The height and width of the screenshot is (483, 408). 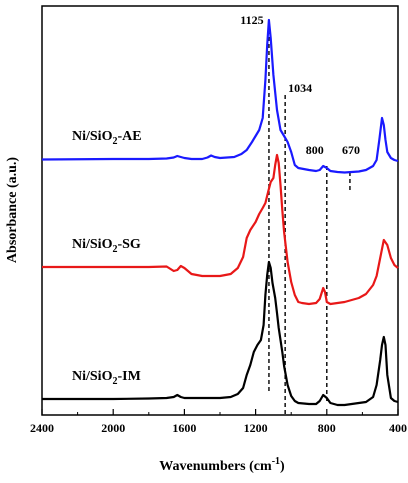 What do you see at coordinates (113, 428) in the screenshot?
I see `x-tick-label: 2000` at bounding box center [113, 428].